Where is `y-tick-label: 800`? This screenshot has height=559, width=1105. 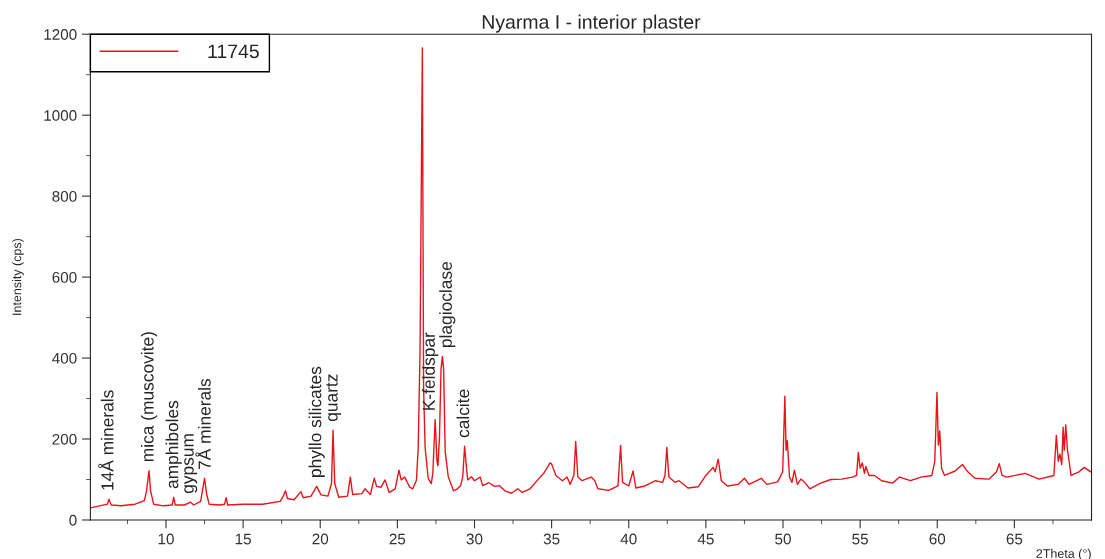
y-tick-label: 800 is located at coordinates (64, 196).